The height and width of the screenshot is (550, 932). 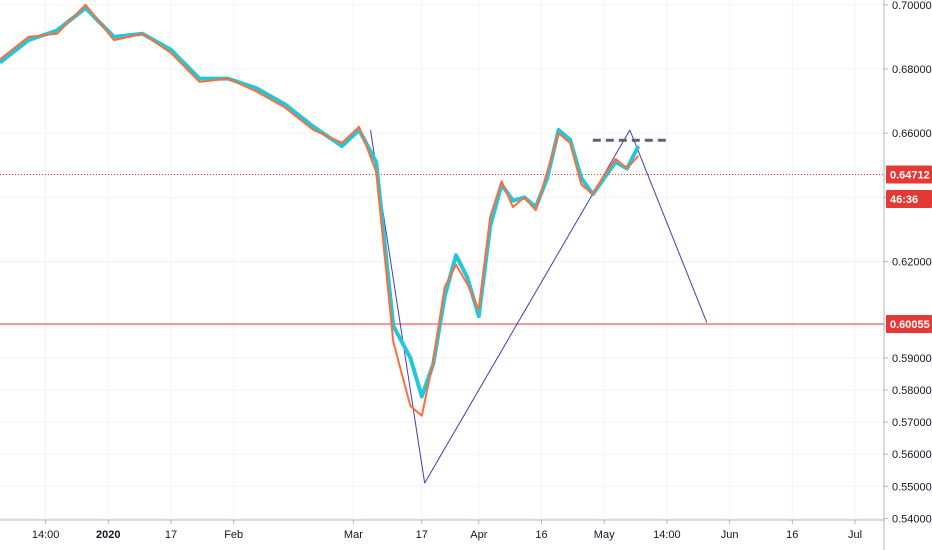 What do you see at coordinates (478, 535) in the screenshot?
I see `x-tick-label: Apr` at bounding box center [478, 535].